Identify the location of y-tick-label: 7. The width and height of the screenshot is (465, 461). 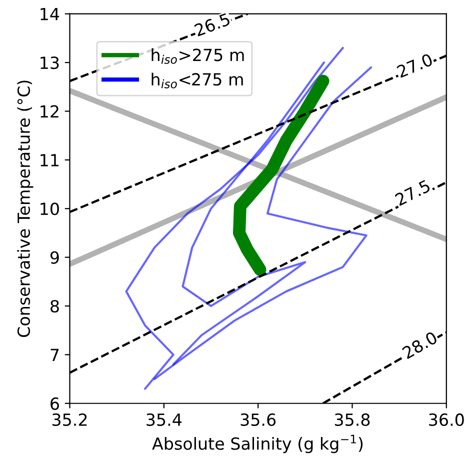
(54, 355).